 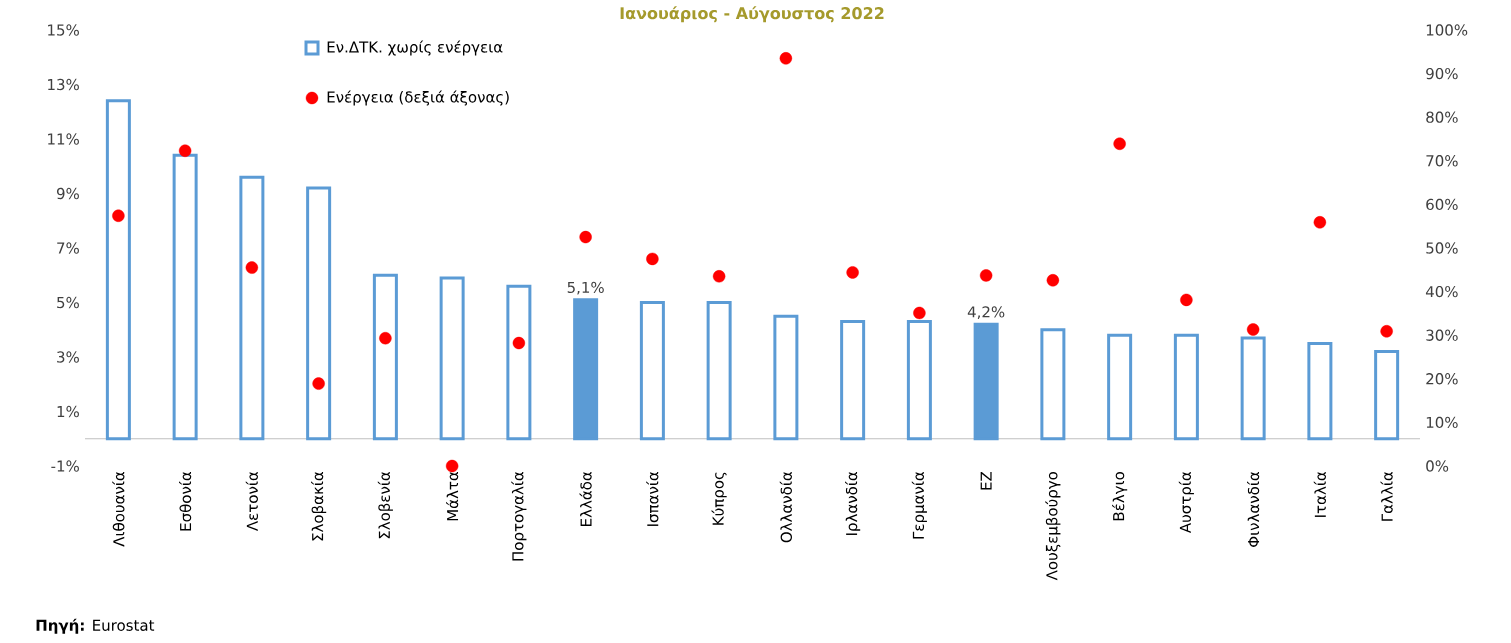 What do you see at coordinates (452, 496) in the screenshot?
I see `x-tick-label: Μάλτα` at bounding box center [452, 496].